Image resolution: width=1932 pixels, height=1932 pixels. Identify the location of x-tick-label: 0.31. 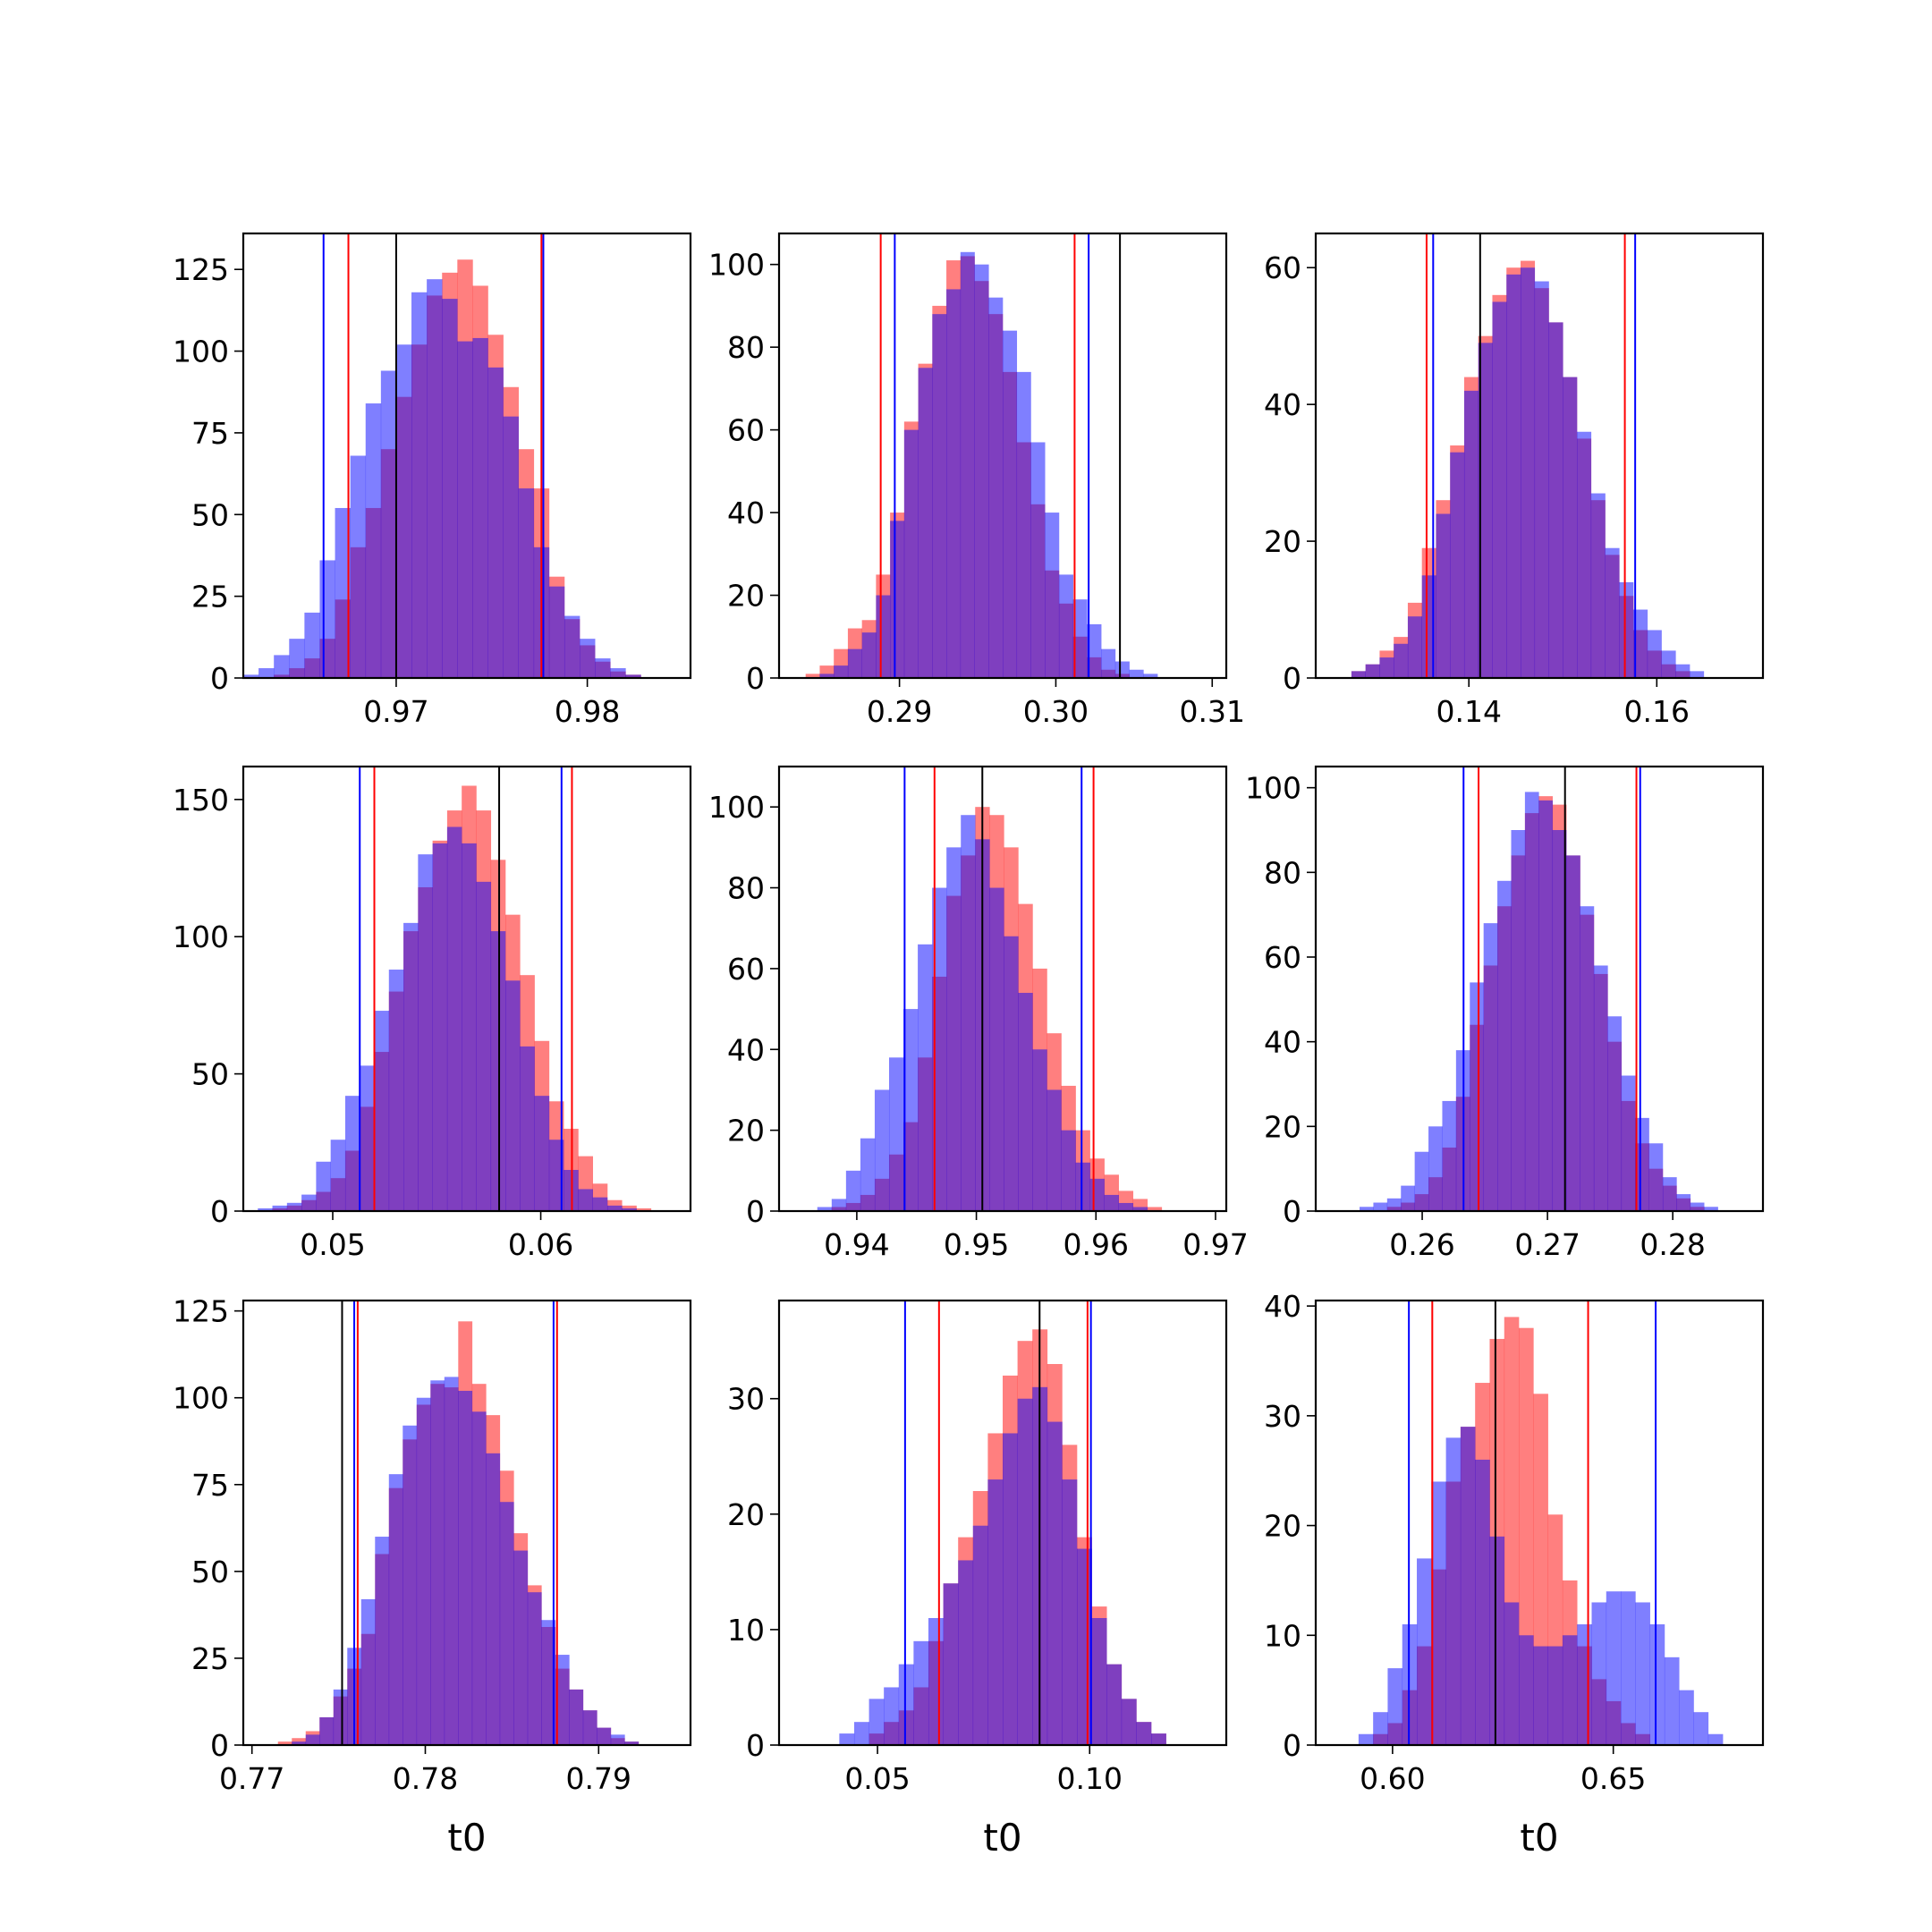
(1212, 711).